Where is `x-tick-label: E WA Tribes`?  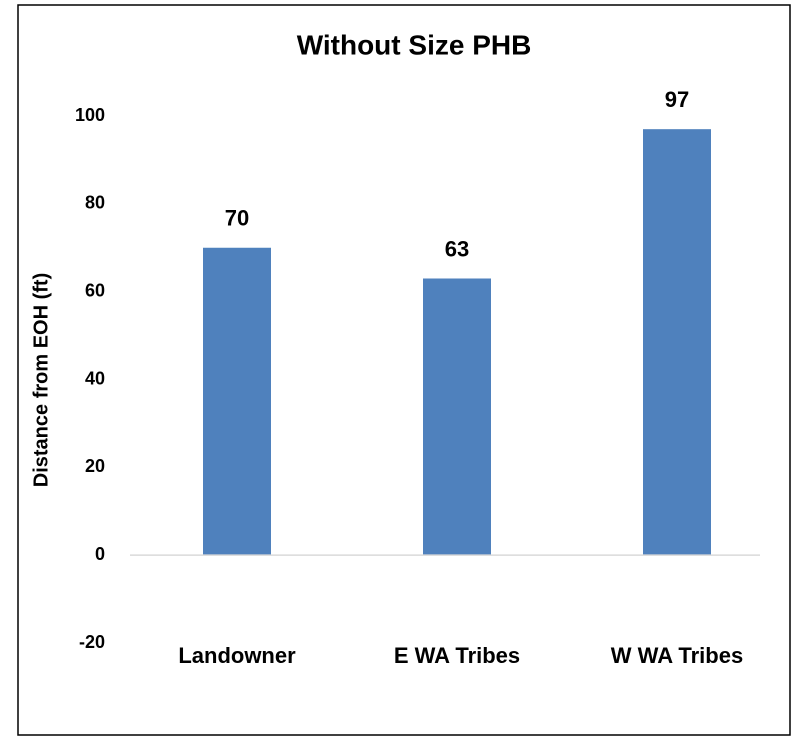
x-tick-label: E WA Tribes is located at coordinates (457, 655).